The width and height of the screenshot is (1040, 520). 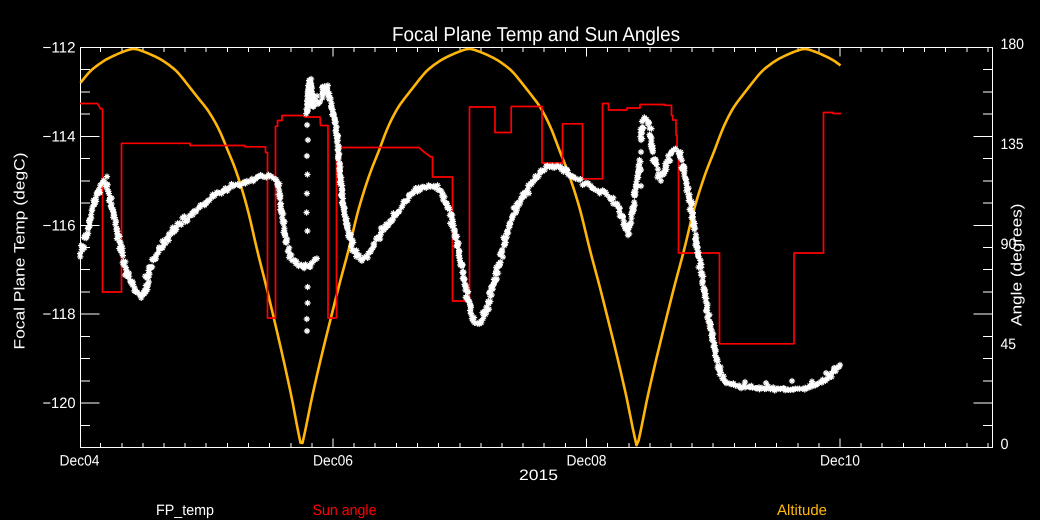 I want to click on svg-text: 0, so click(x=1005, y=444).